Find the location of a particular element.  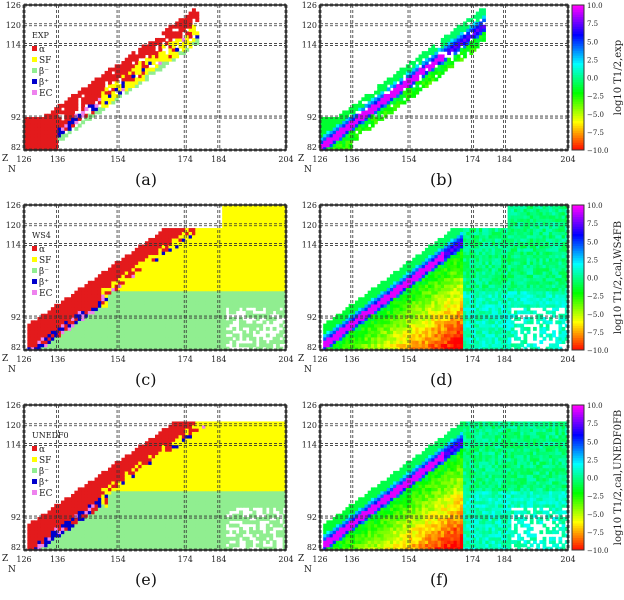

colorbar-segment is located at coordinates (578, 23).